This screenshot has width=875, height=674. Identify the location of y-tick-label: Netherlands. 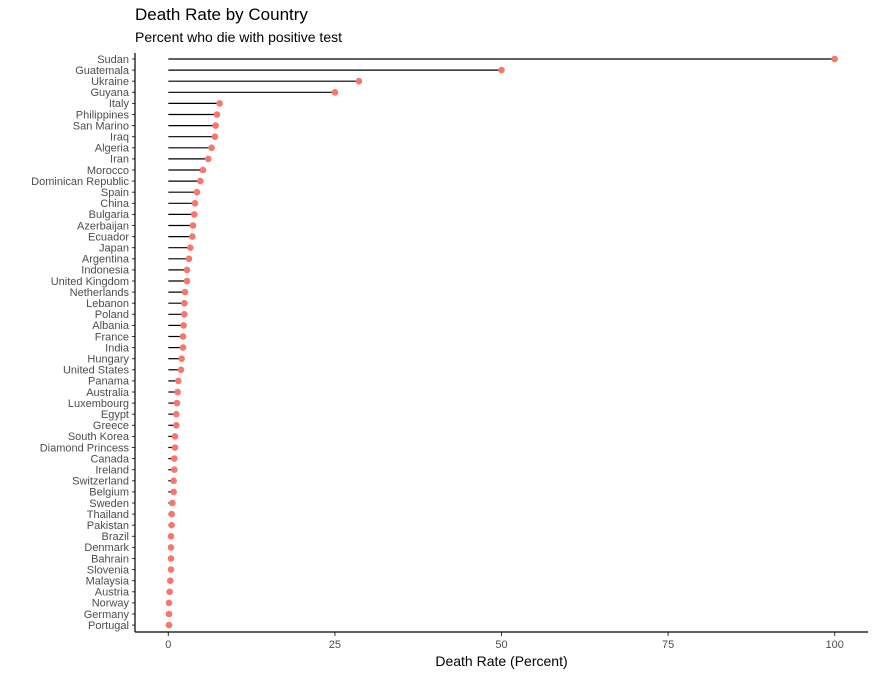
(100, 293).